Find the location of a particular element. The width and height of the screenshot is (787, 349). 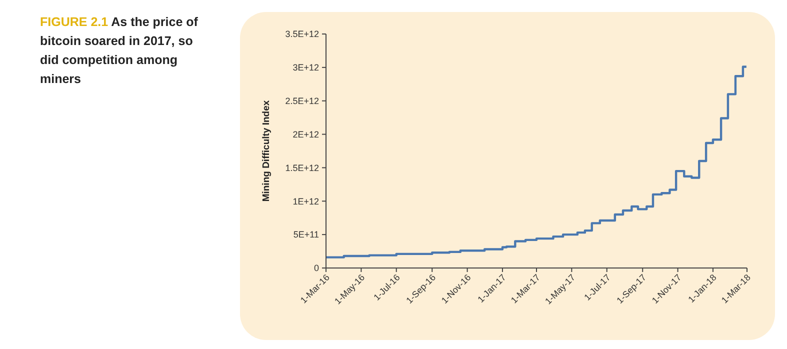

y-tick-label: 2E+12 is located at coordinates (305, 134).